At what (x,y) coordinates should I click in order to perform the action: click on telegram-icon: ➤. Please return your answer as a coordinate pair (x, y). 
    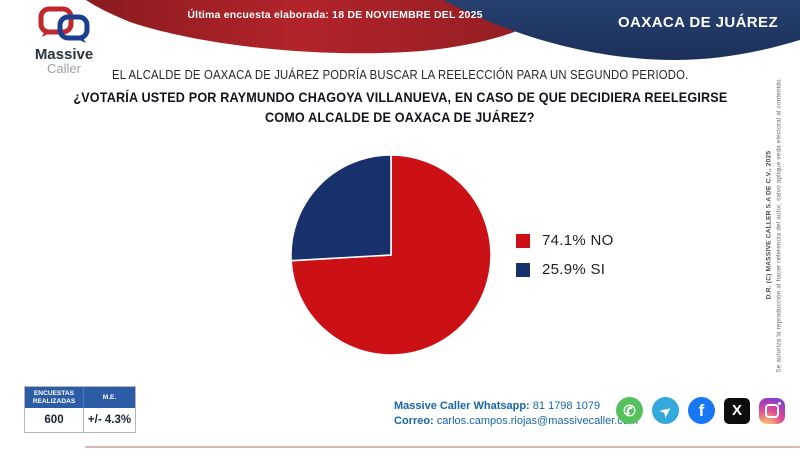
    Looking at the image, I should click on (665, 410).